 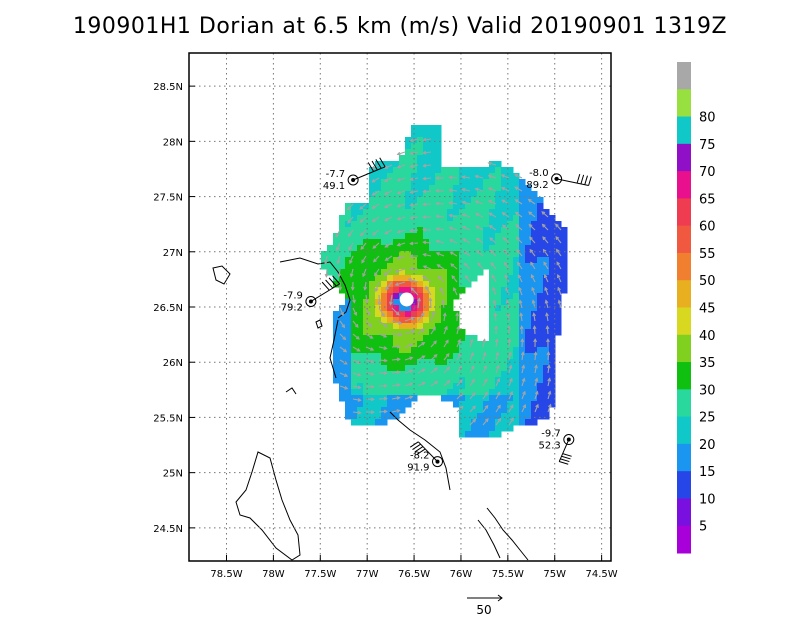 I want to click on station-value: 89.2, so click(x=537, y=185).